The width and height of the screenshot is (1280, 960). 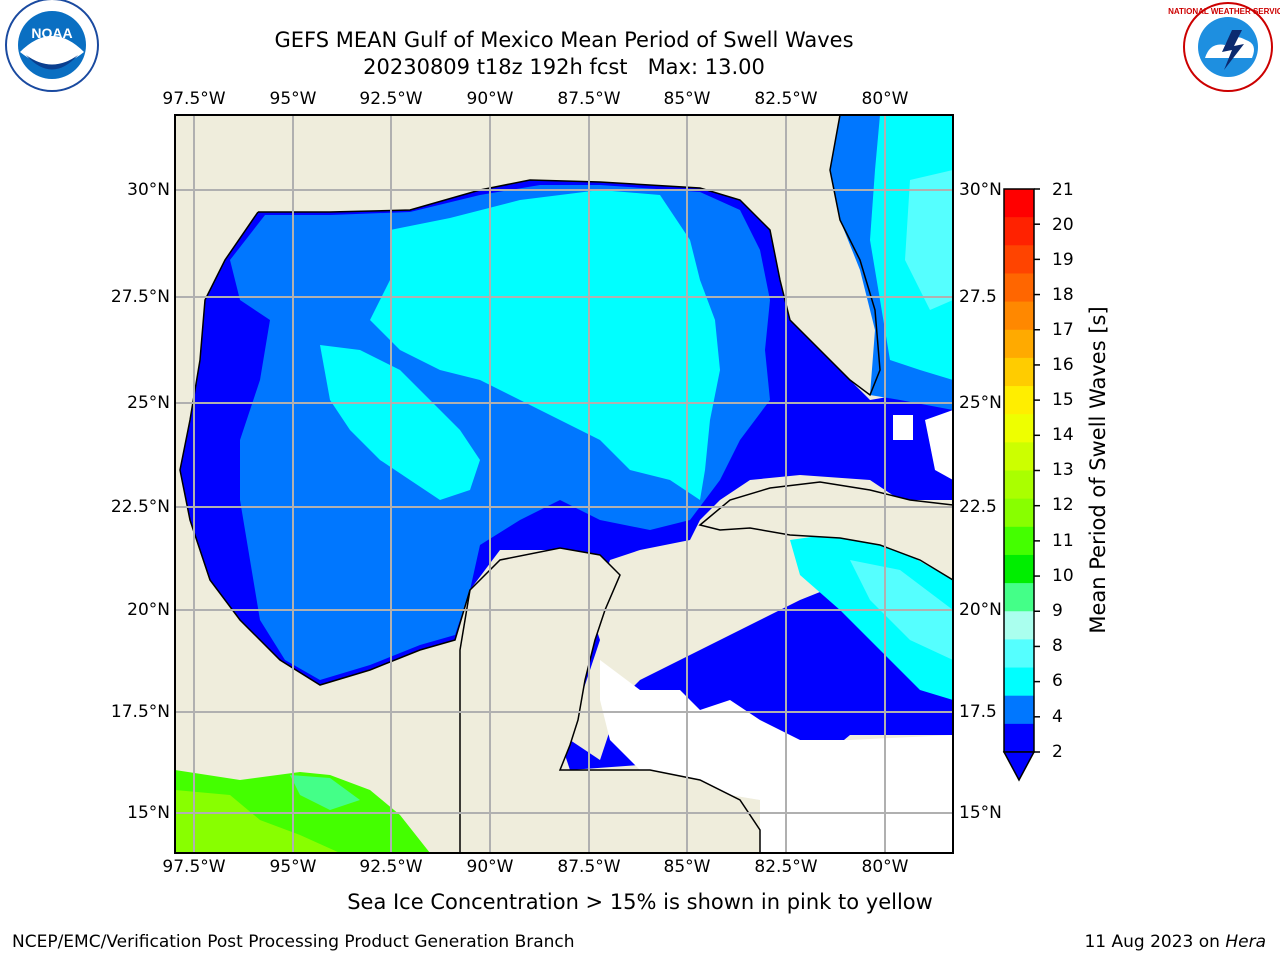 What do you see at coordinates (564, 67) in the screenshot?
I see `chart-subtitle: 20230809 t18z 192h fcst Max: 13.00` at bounding box center [564, 67].